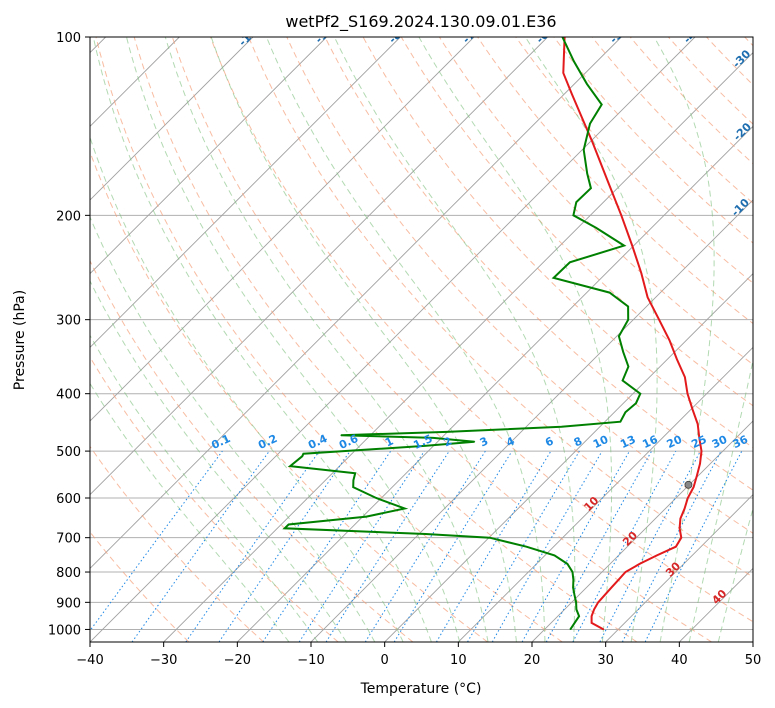 This screenshot has height=708, width=775. I want to click on y-tick-label: 400, so click(68, 395).